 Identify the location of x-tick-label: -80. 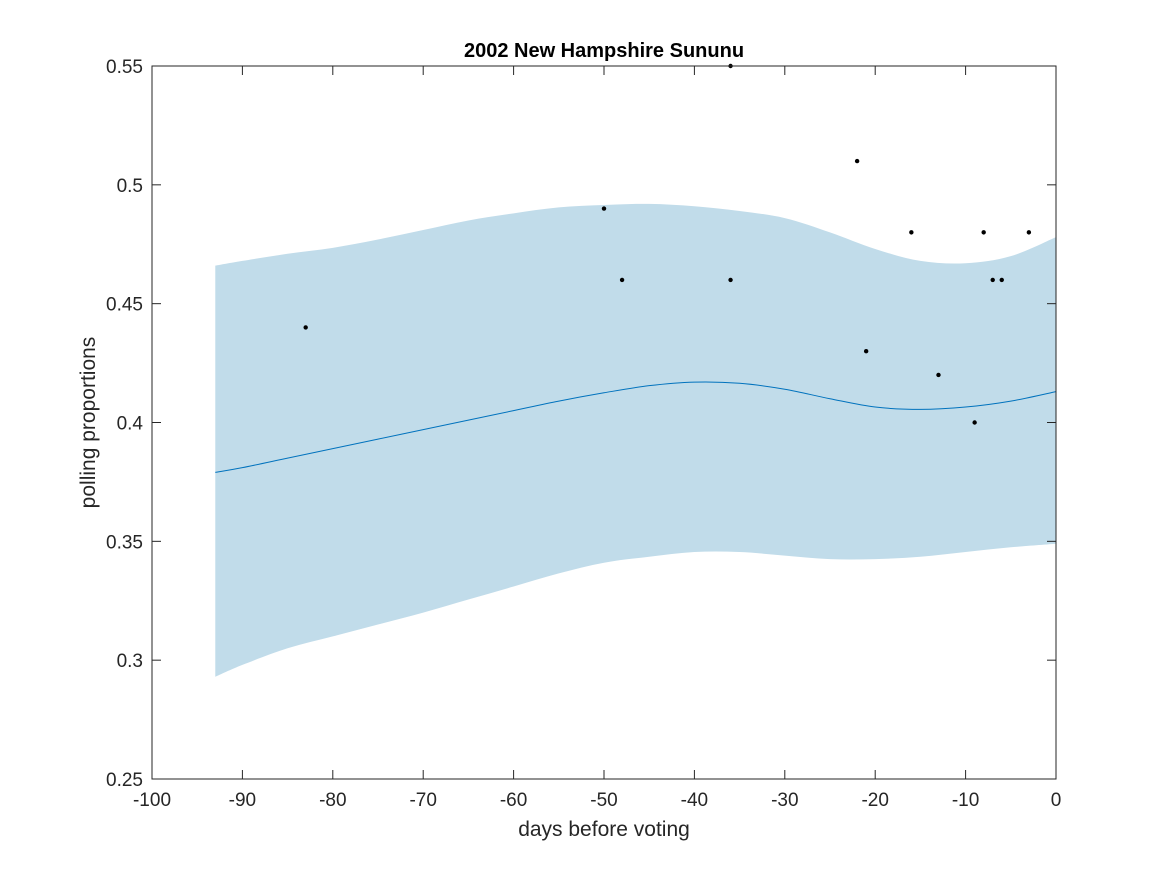
(332, 800).